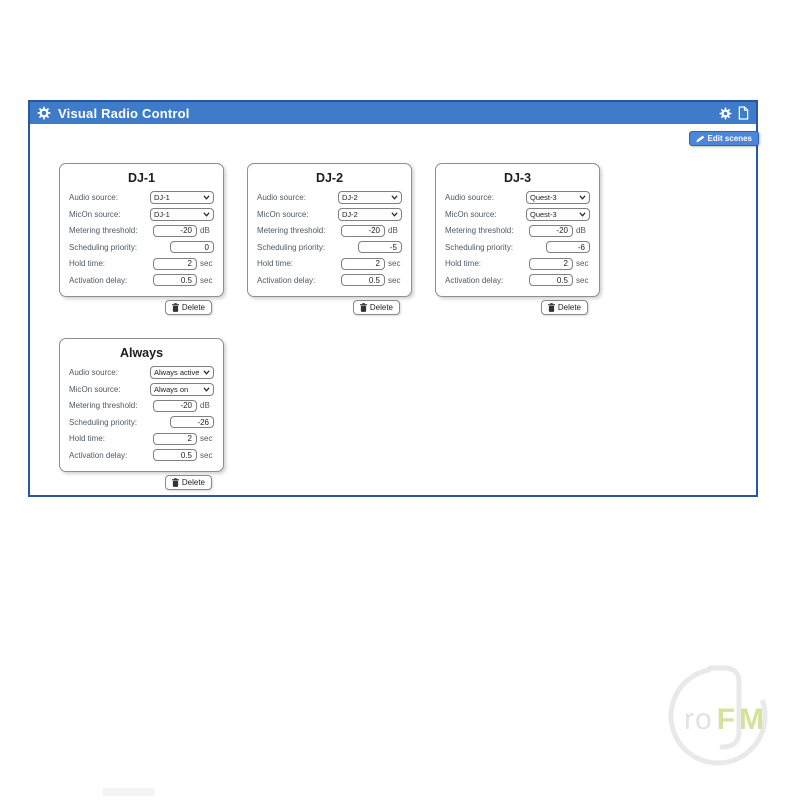 The width and height of the screenshot is (800, 800). I want to click on scheduling-priority-row: Scheduling priority:, so click(141, 247).